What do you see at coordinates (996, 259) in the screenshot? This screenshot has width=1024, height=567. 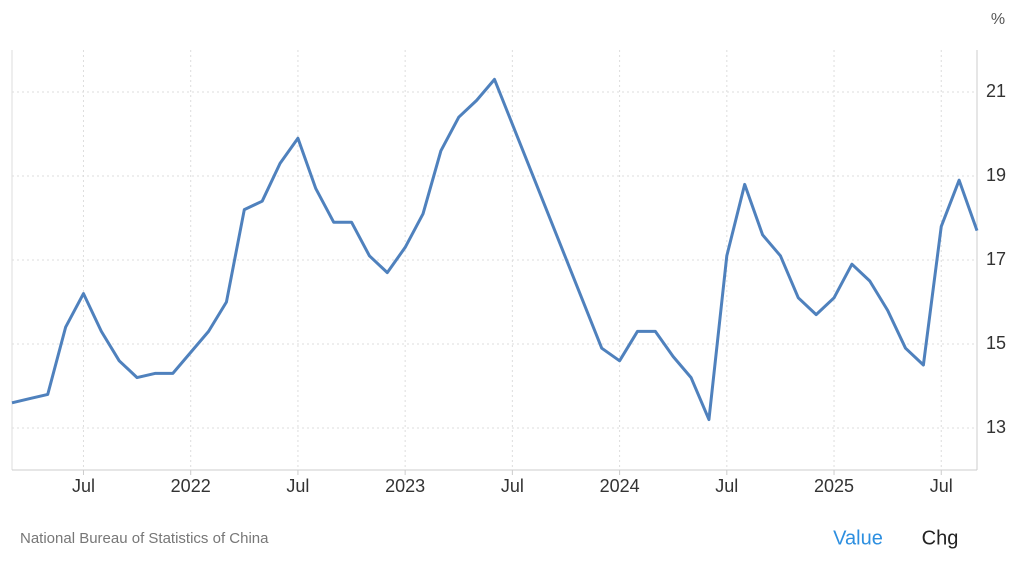 I see `y-tick-label: 17` at bounding box center [996, 259].